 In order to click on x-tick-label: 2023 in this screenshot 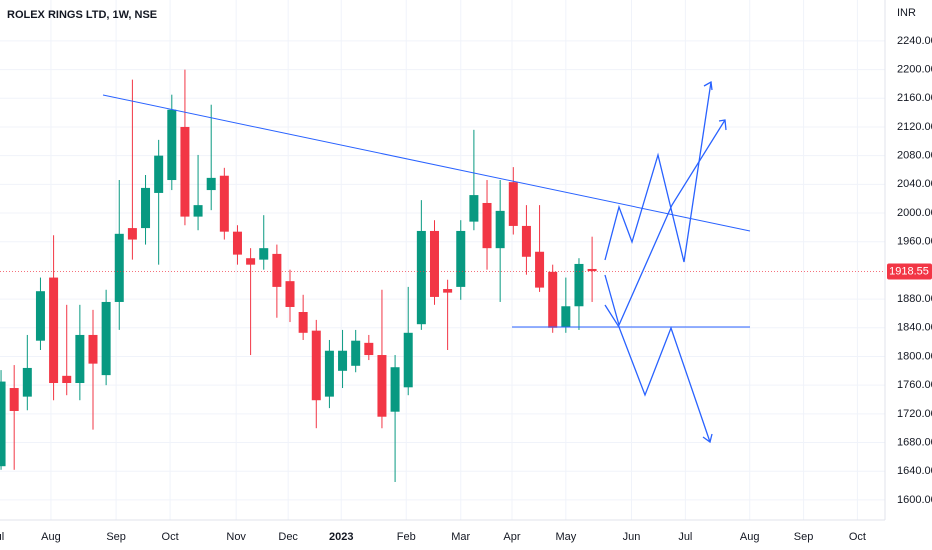, I will do `click(341, 537)`.